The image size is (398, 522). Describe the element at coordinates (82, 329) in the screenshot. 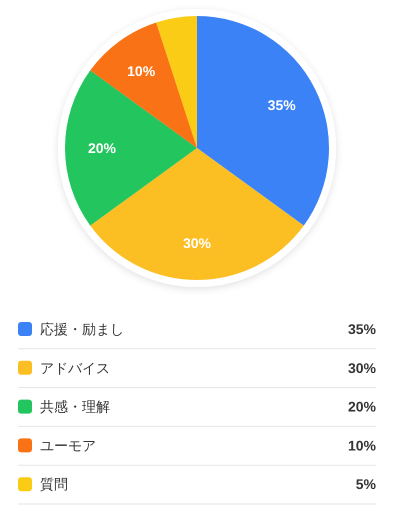

I see `legend-label: 応援・励まし` at that location.